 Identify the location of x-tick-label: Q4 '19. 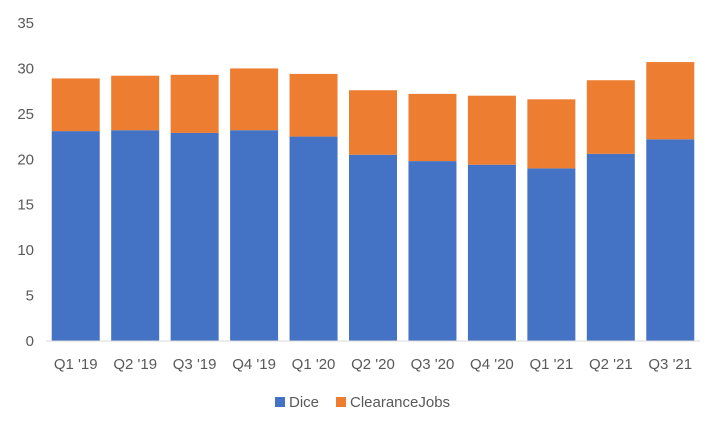
(254, 364).